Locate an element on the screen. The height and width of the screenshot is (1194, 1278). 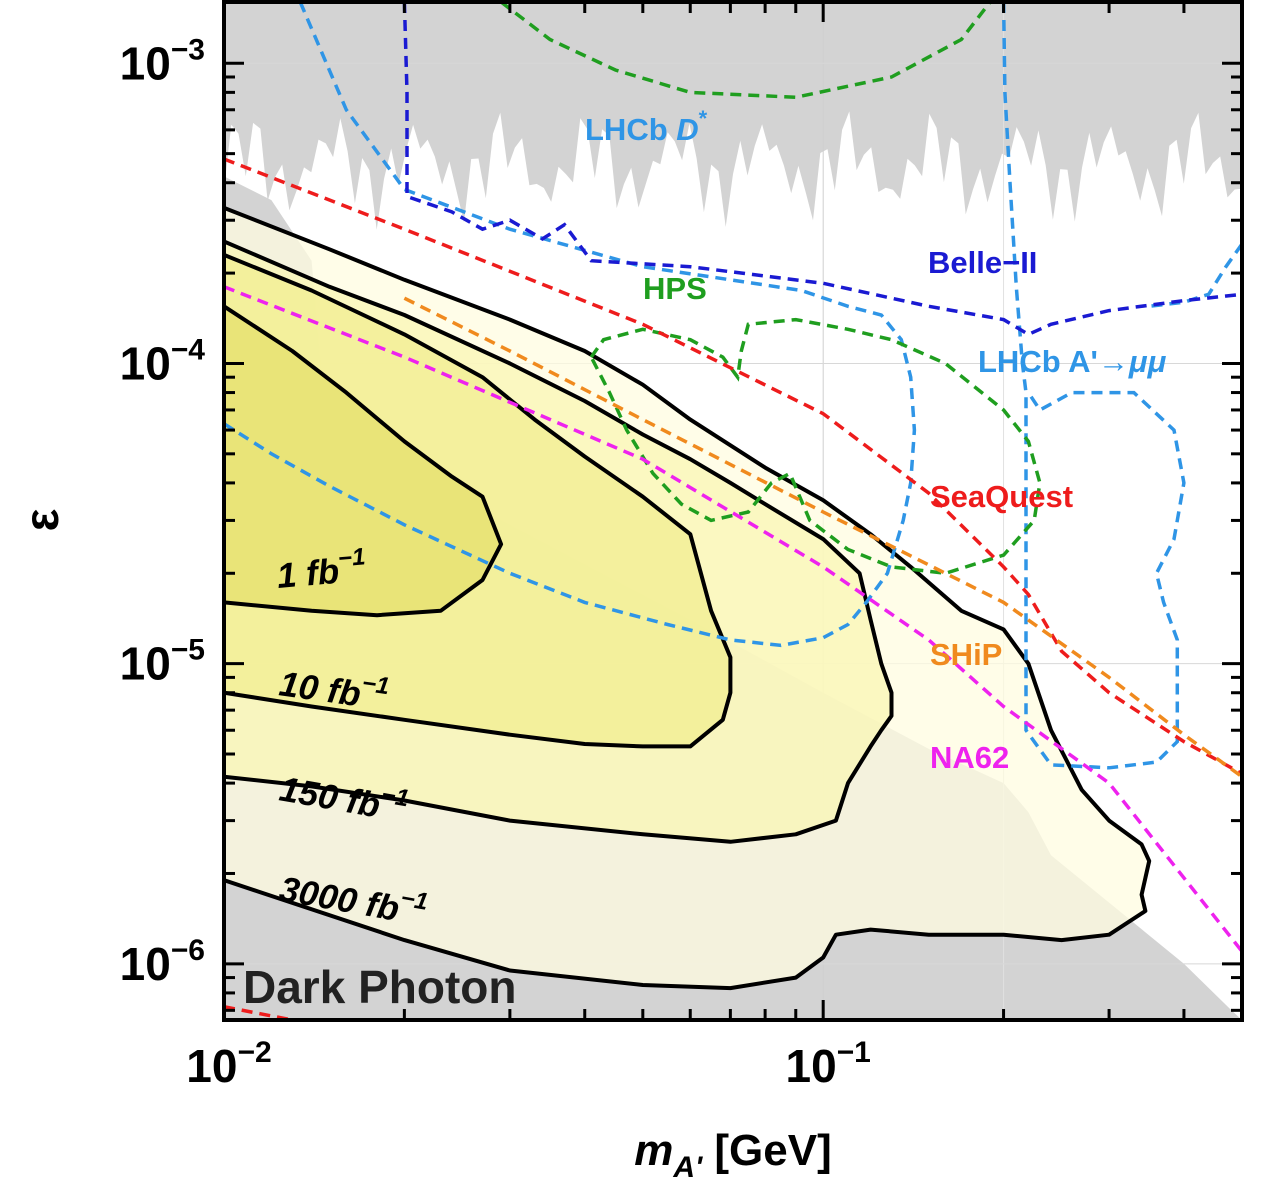
y-axis-title: ε is located at coordinates (42, 519).